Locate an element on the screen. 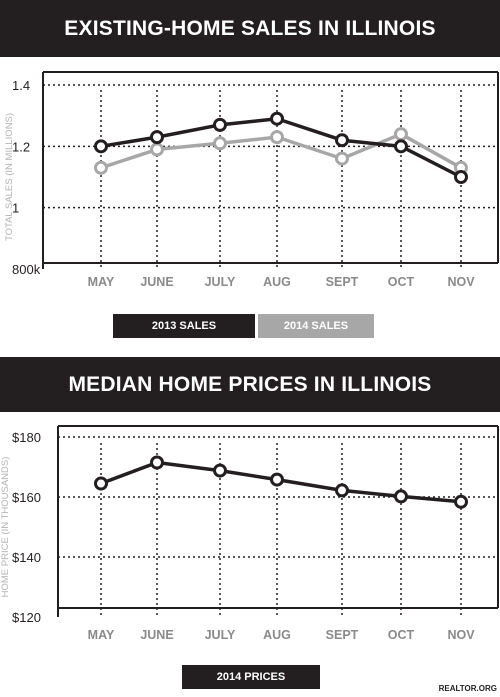 The image size is (500, 697). point-2014-prices-oct is located at coordinates (401, 496).